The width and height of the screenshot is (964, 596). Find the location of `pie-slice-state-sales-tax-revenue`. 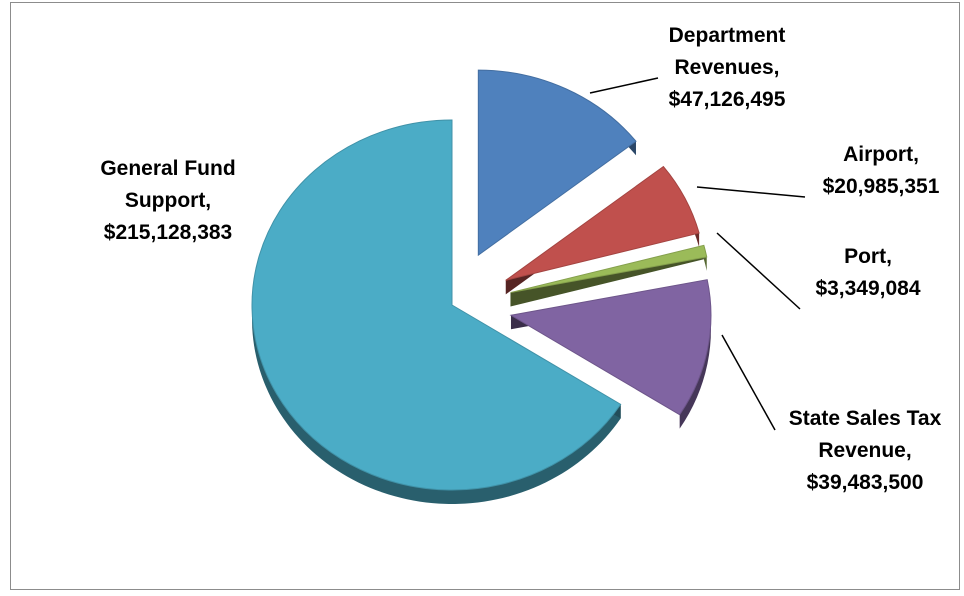

pie-slice-state-sales-tax-revenue is located at coordinates (610, 354).